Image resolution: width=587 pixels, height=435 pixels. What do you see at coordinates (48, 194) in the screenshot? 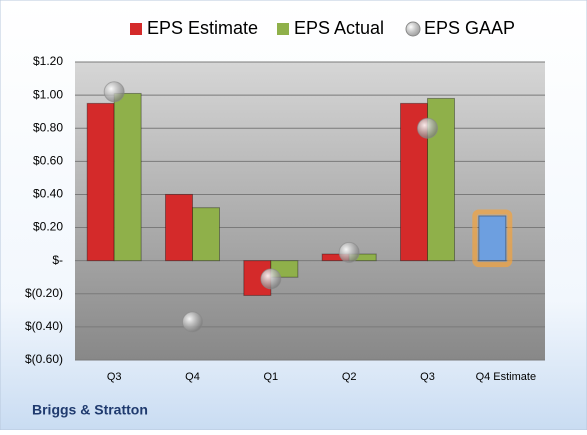
I see `y-tick-label: $0.40` at bounding box center [48, 194].